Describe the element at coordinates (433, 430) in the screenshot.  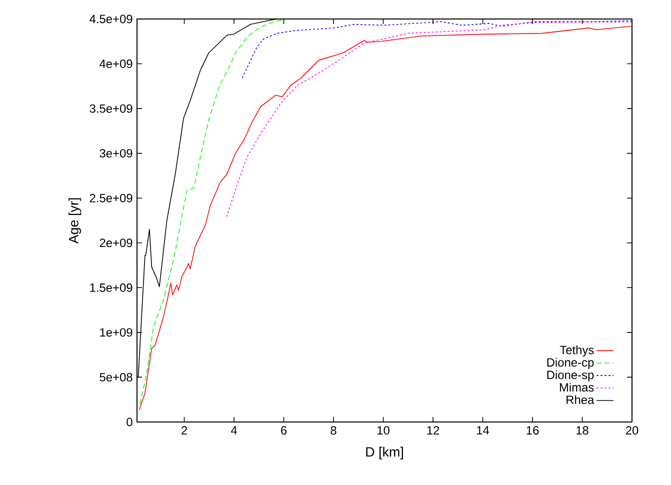
I see `x-tick-label: 12` at that location.